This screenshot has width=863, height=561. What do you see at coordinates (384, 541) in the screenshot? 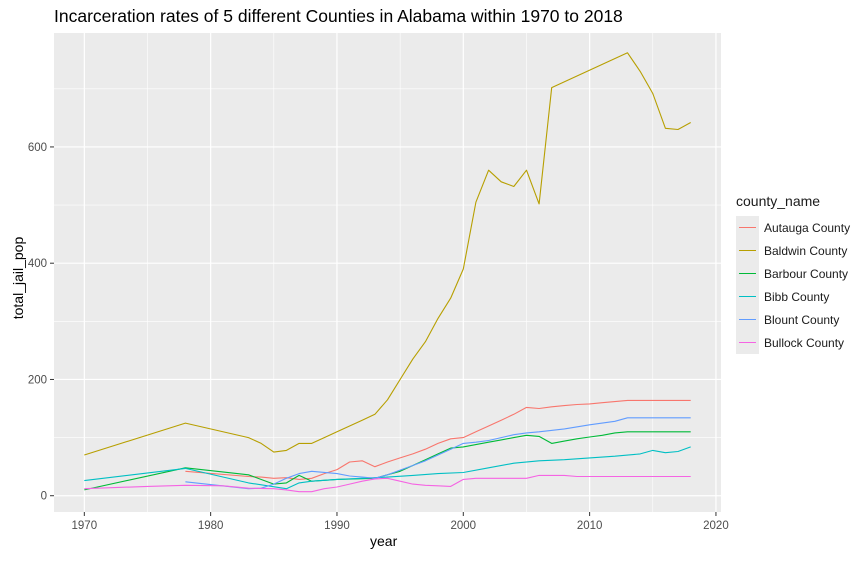
I see `x-axis-title: year` at bounding box center [384, 541].